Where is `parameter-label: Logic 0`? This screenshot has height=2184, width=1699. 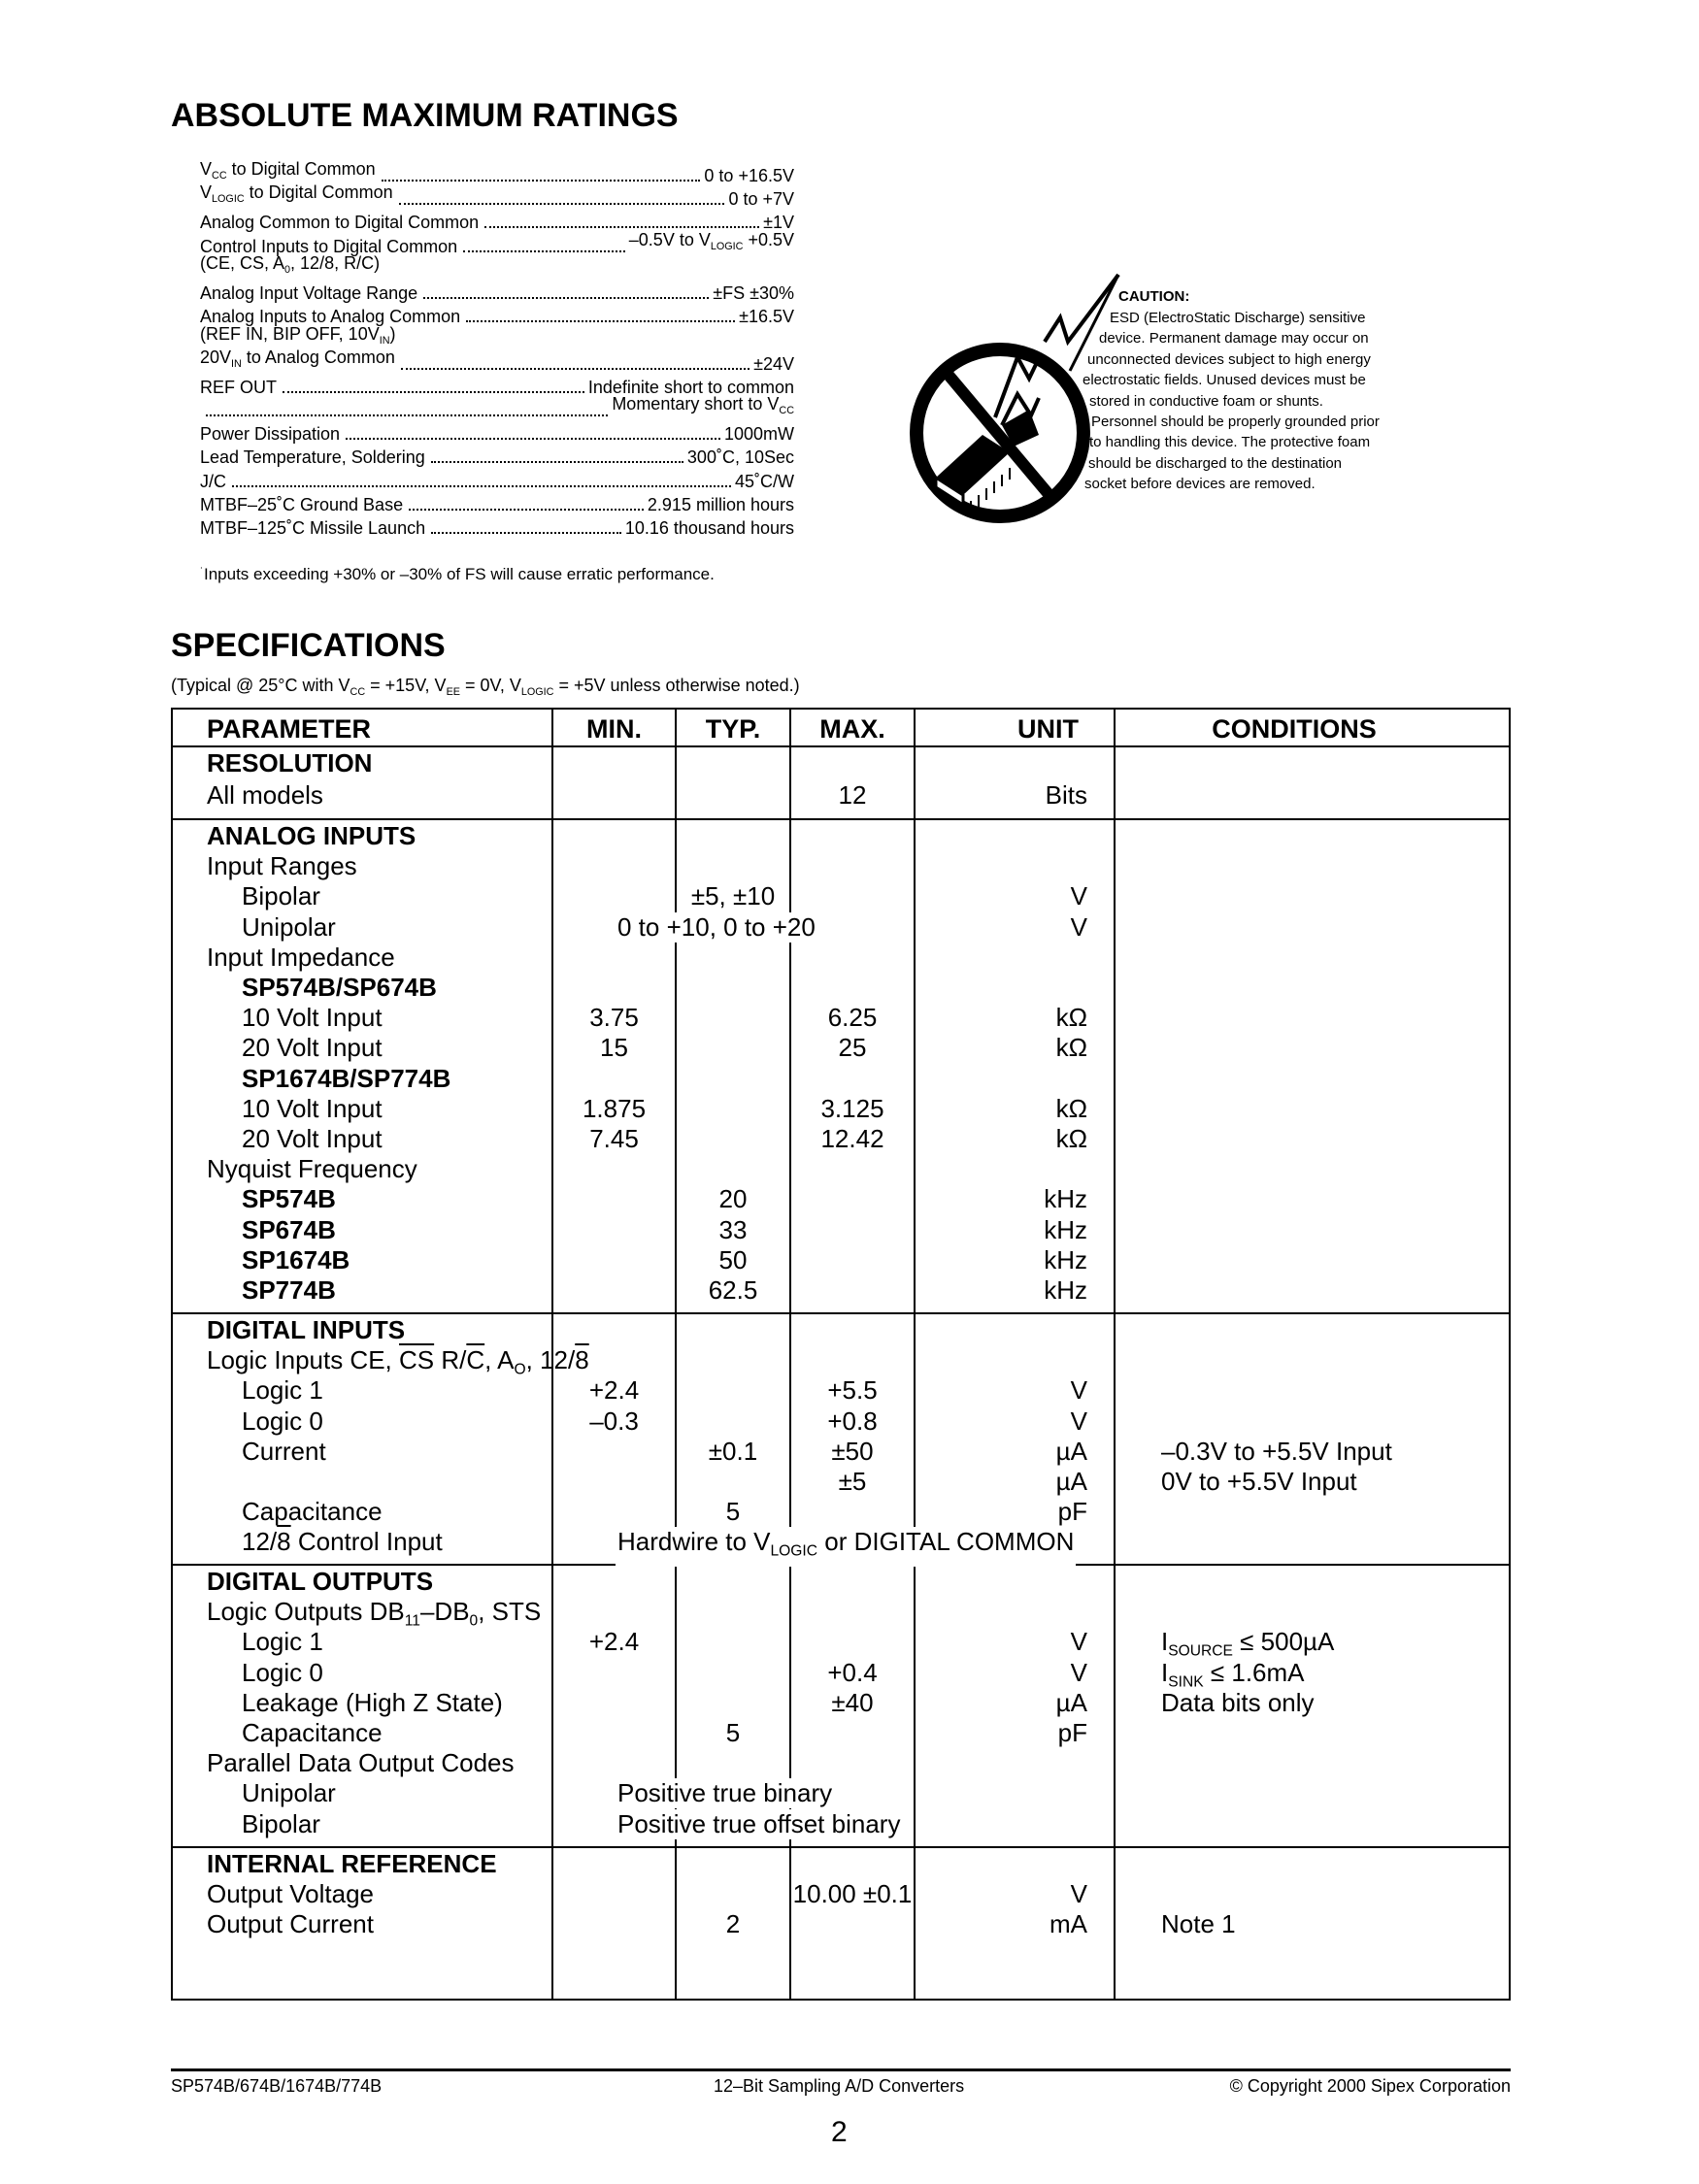
parameter-label: Logic 0 is located at coordinates (282, 1421).